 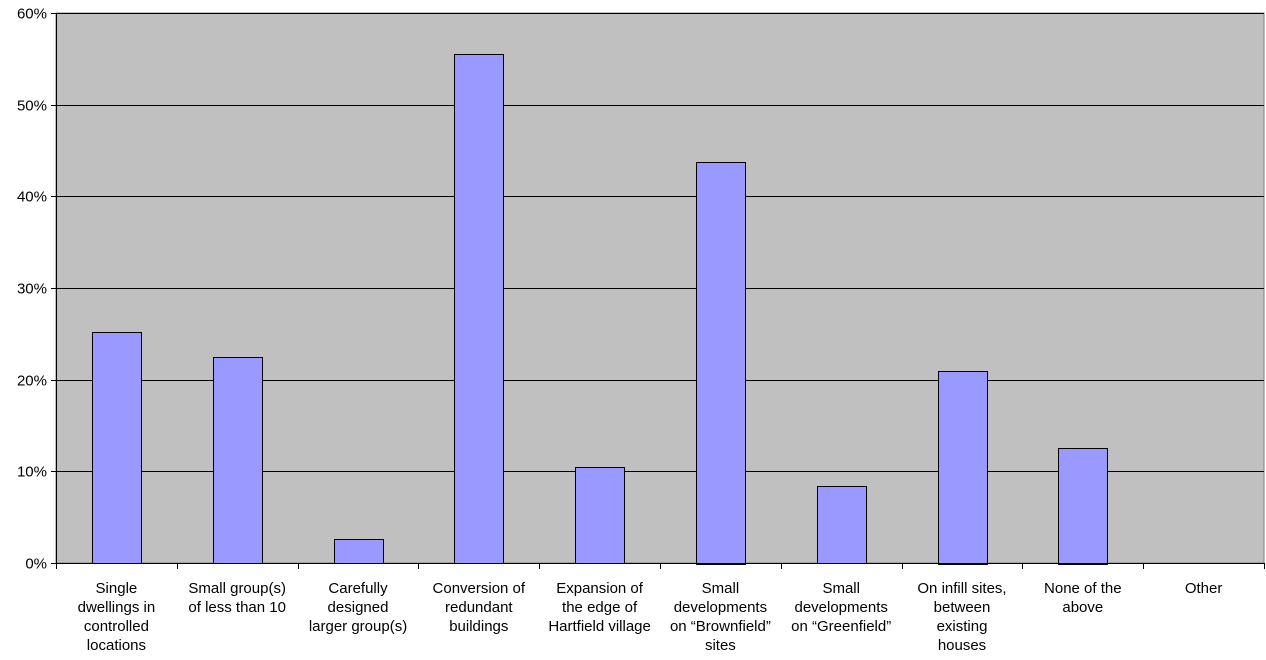 What do you see at coordinates (117, 588) in the screenshot?
I see `x-category-label-line: Single` at bounding box center [117, 588].